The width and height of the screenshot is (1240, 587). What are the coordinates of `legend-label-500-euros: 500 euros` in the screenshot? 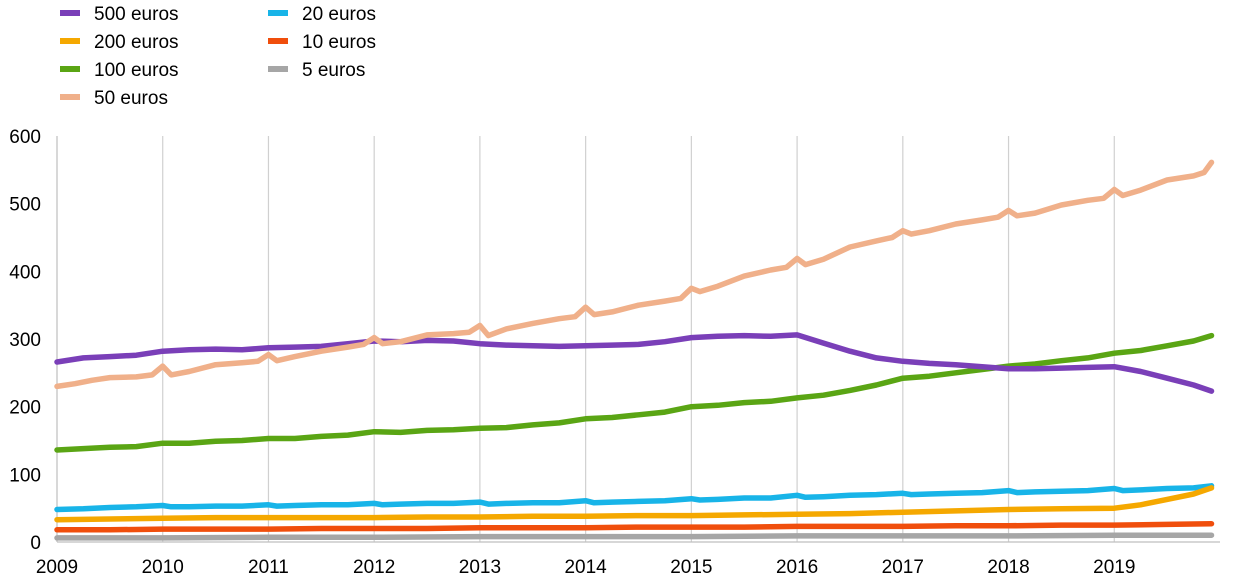 It's located at (136, 14).